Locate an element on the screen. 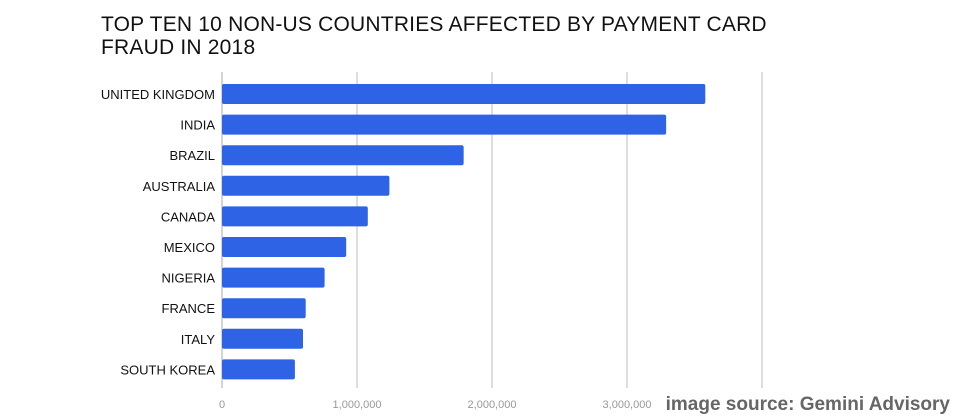  x-tick-label: 0 is located at coordinates (222, 405).